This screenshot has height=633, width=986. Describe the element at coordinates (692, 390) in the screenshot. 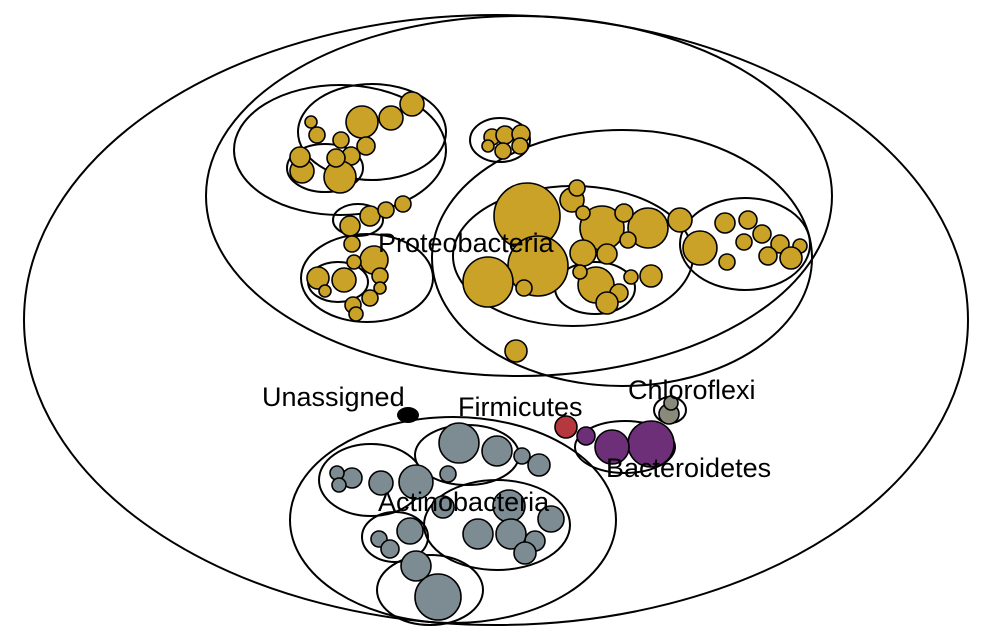

I see `label-chloroflexi: Chloroflexi` at that location.